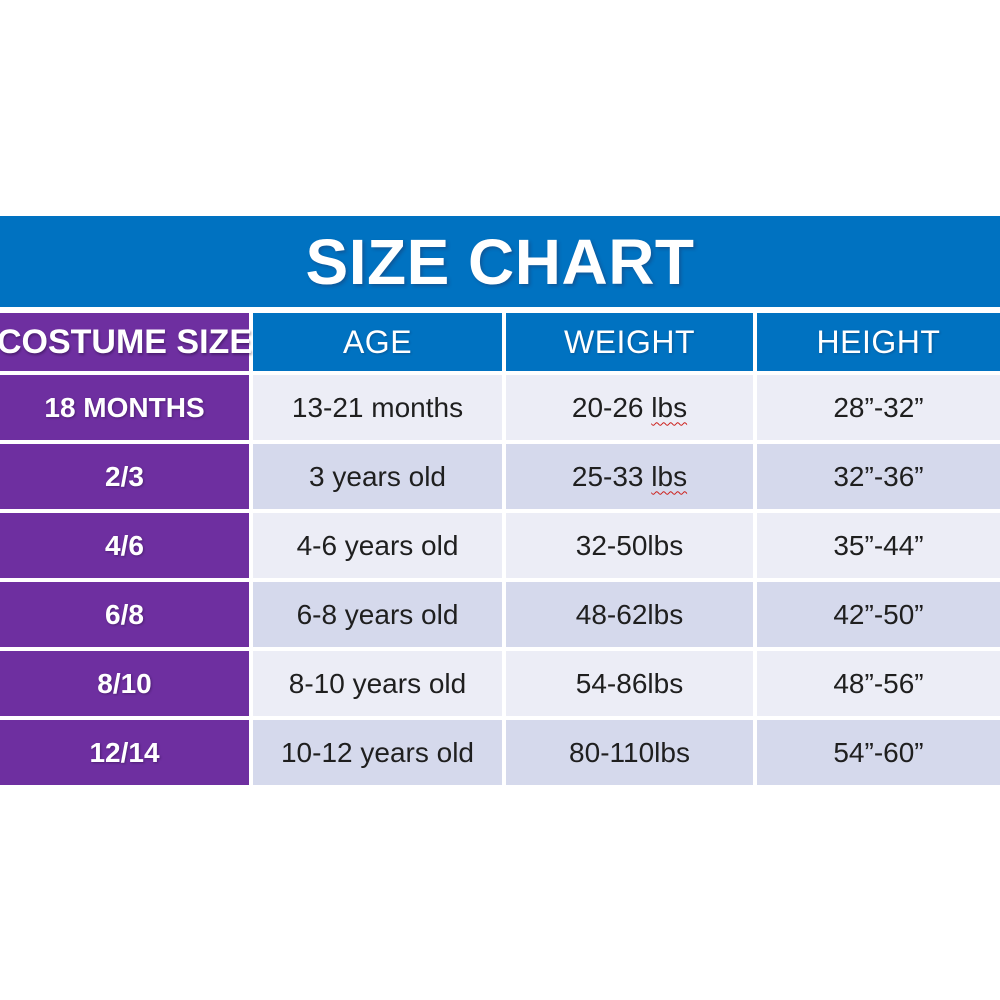  What do you see at coordinates (377, 683) in the screenshot?
I see `cell-age: 8-10 years old` at bounding box center [377, 683].